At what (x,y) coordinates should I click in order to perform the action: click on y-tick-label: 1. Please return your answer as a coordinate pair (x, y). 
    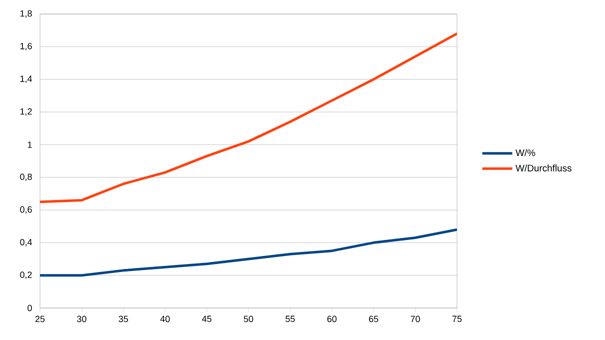
    Looking at the image, I should click on (30, 145).